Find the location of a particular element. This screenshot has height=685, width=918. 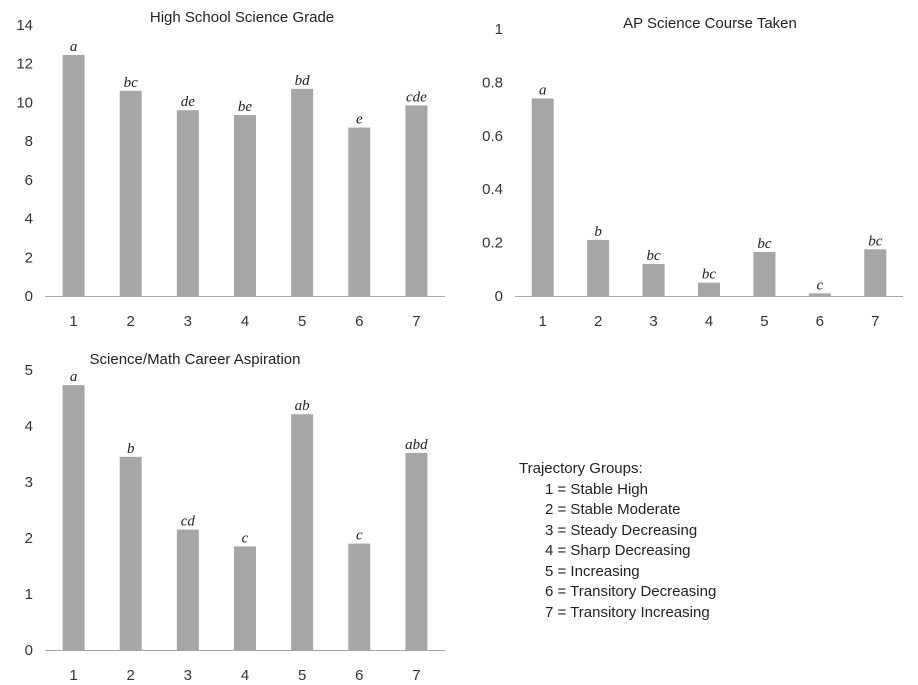

data-label: cd is located at coordinates (188, 522).